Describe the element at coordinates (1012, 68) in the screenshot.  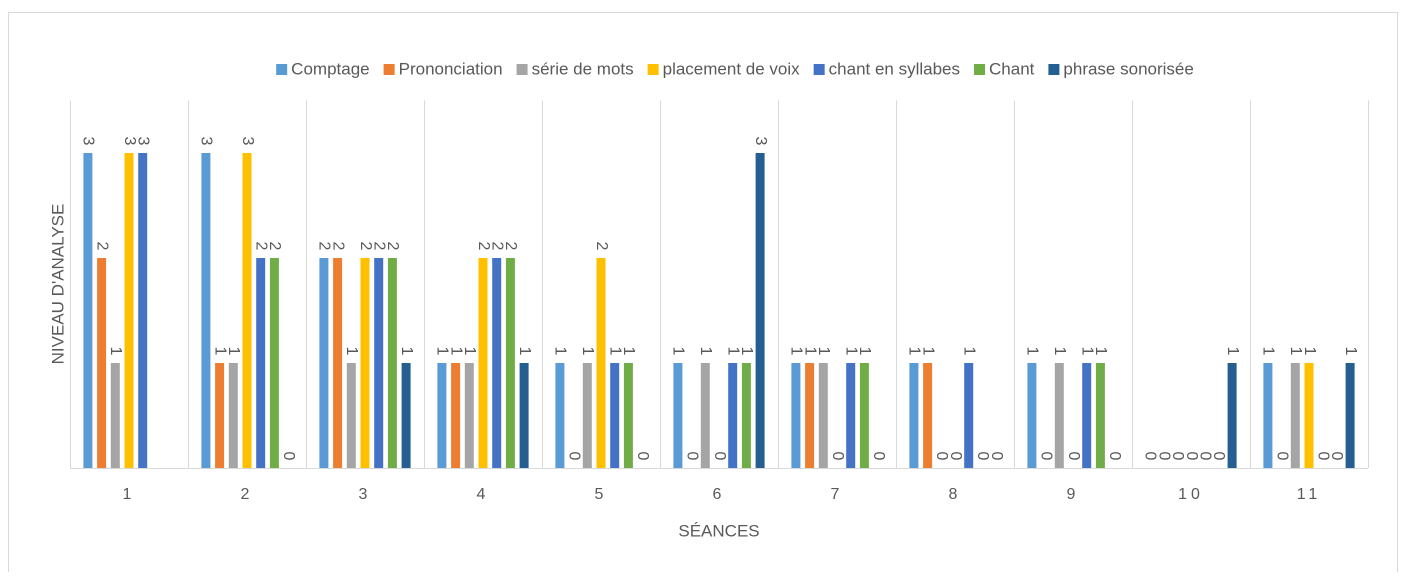
I see `legend-label: Chant` at that location.